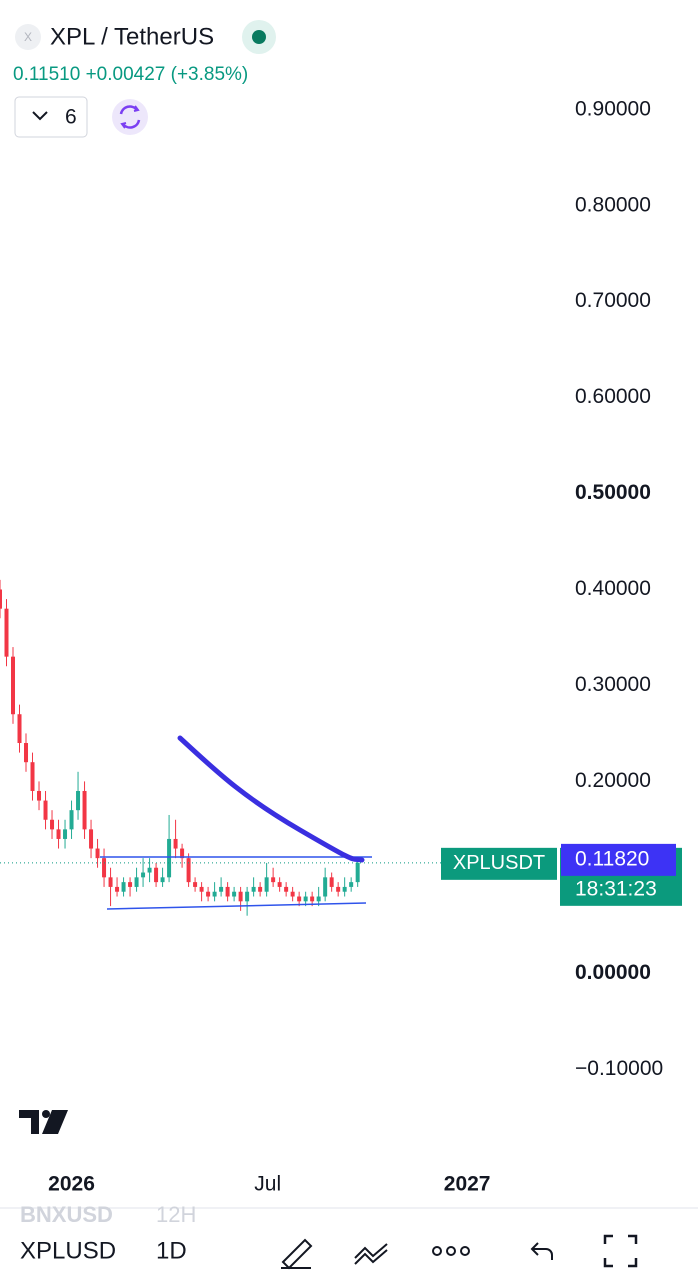  I want to click on drawing-curve, so click(271, 799).